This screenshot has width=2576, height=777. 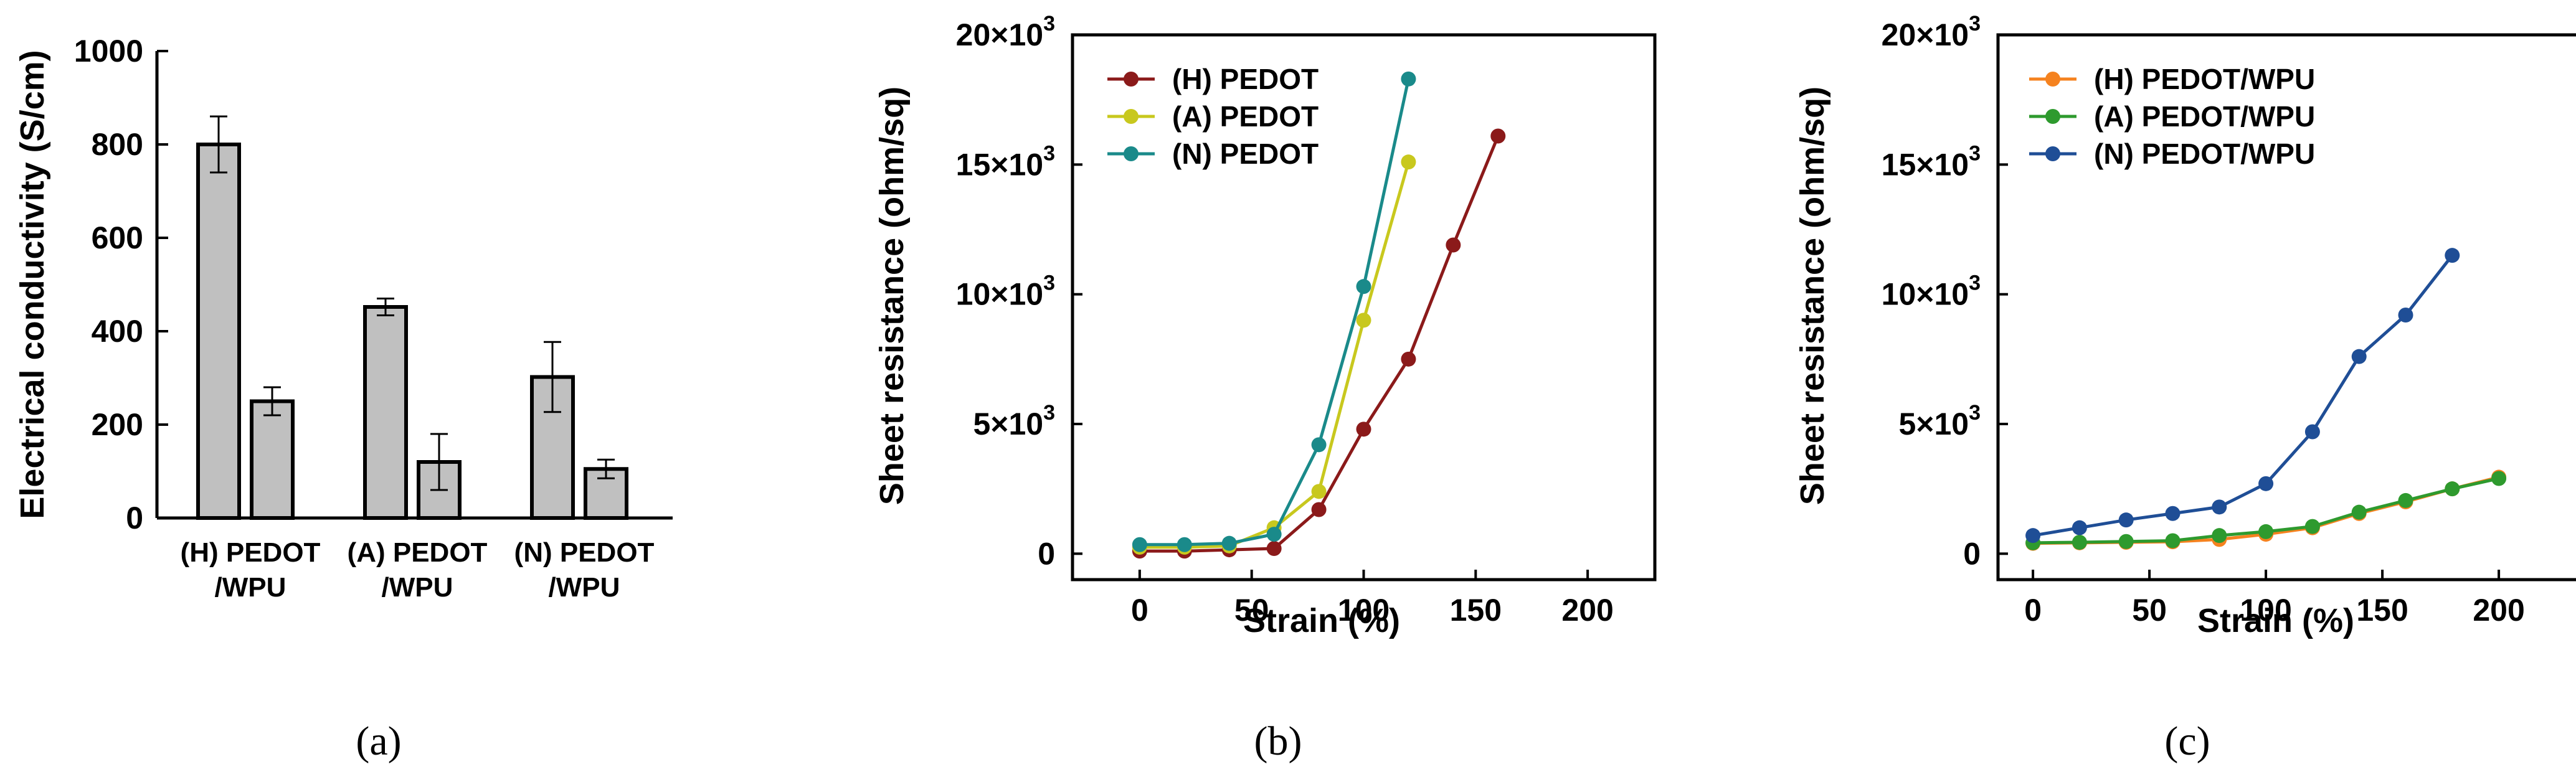 I want to click on panel-b-y-tick-label: 0, so click(x=1046, y=553).